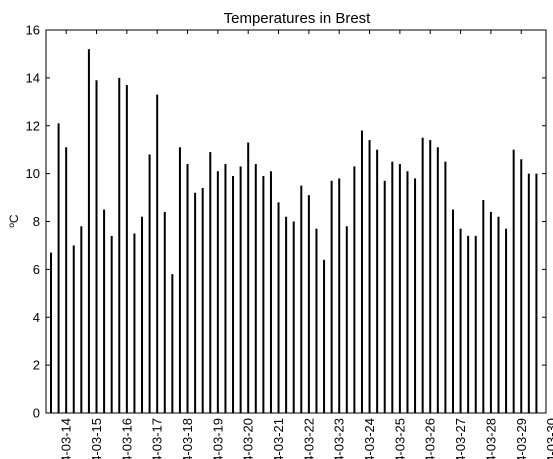 This screenshot has height=459, width=553. Describe the element at coordinates (157, 438) in the screenshot. I see `x-tick-label-3: 2014-03-17` at that location.